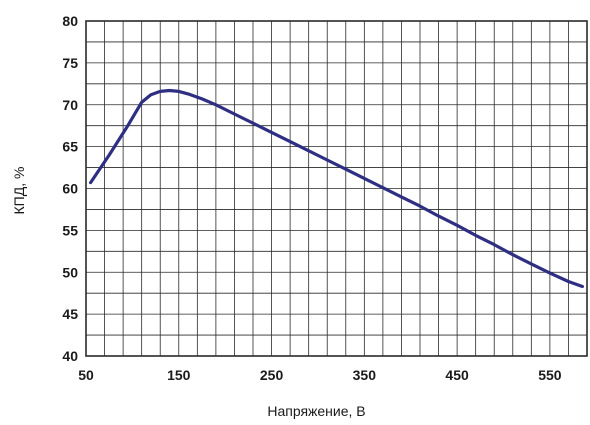 The width and height of the screenshot is (590, 425). What do you see at coordinates (550, 375) in the screenshot?
I see `x-tick-label: 550` at bounding box center [550, 375].